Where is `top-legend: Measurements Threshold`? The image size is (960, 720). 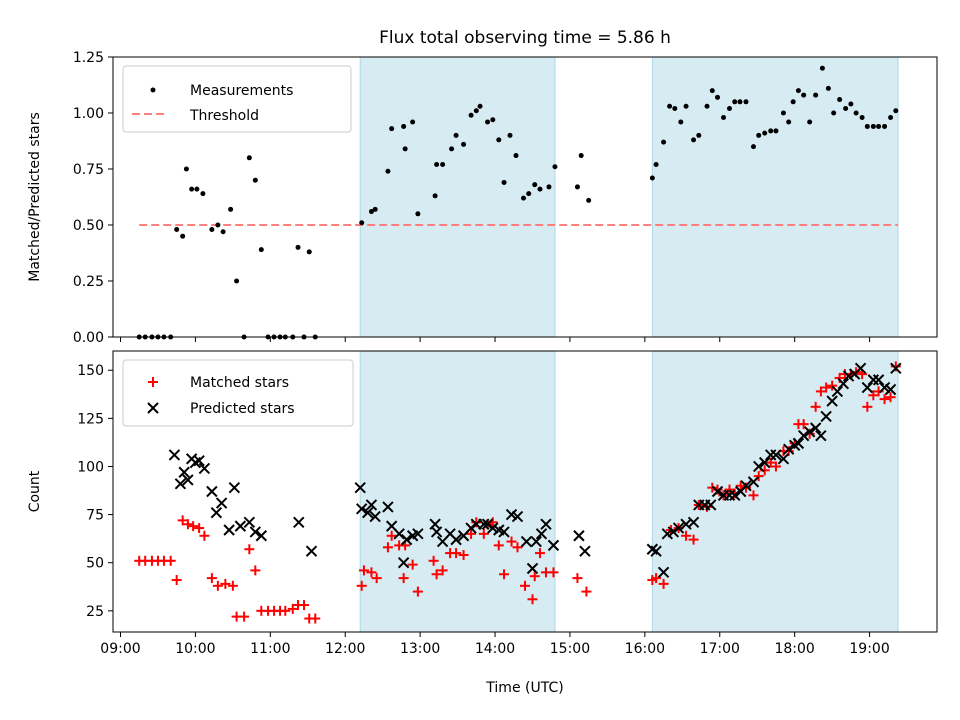
top-legend: Measurements Threshold is located at coordinates (237, 99).